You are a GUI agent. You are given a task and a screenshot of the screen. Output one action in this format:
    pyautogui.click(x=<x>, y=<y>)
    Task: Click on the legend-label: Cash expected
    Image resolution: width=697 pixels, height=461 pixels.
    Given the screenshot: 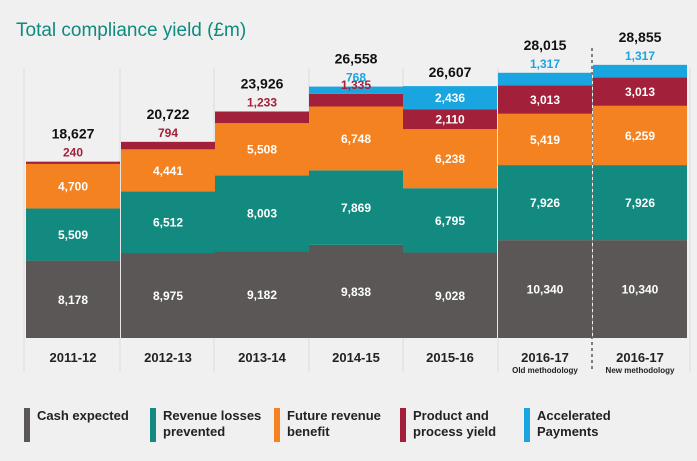 What is the action you would take?
    pyautogui.click(x=83, y=415)
    